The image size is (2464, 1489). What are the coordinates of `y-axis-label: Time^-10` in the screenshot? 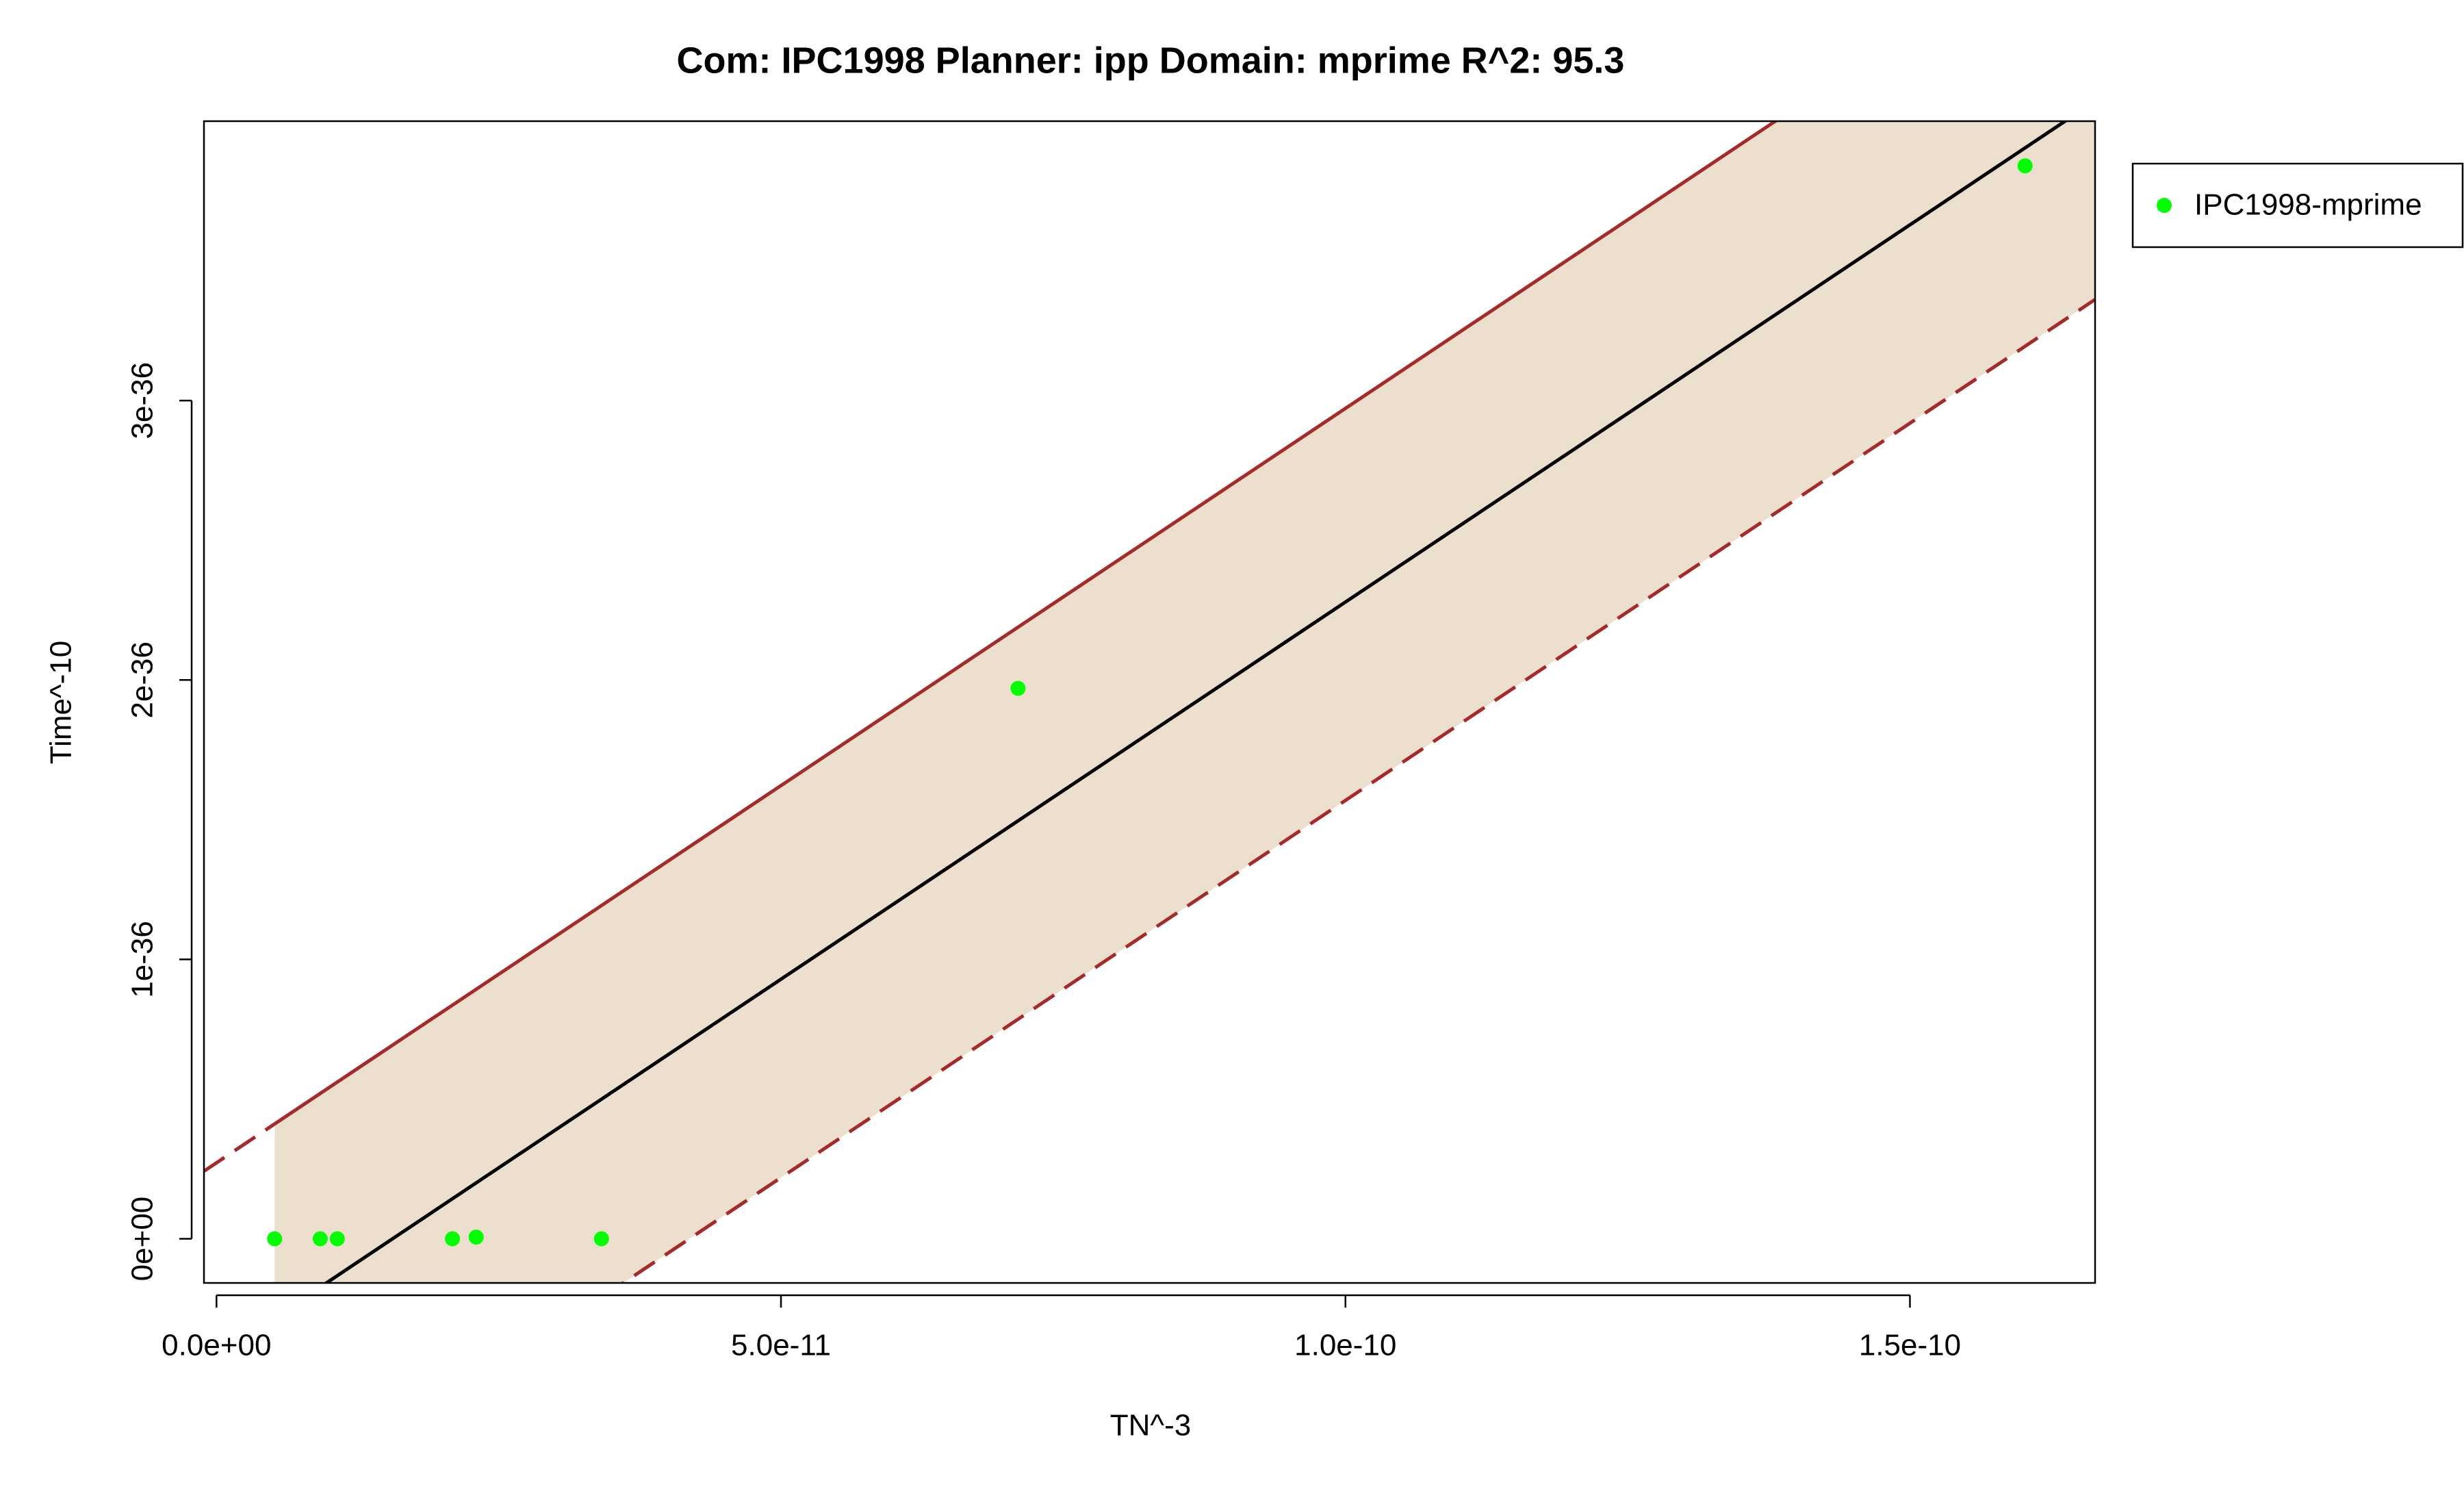 It's located at (61, 702).